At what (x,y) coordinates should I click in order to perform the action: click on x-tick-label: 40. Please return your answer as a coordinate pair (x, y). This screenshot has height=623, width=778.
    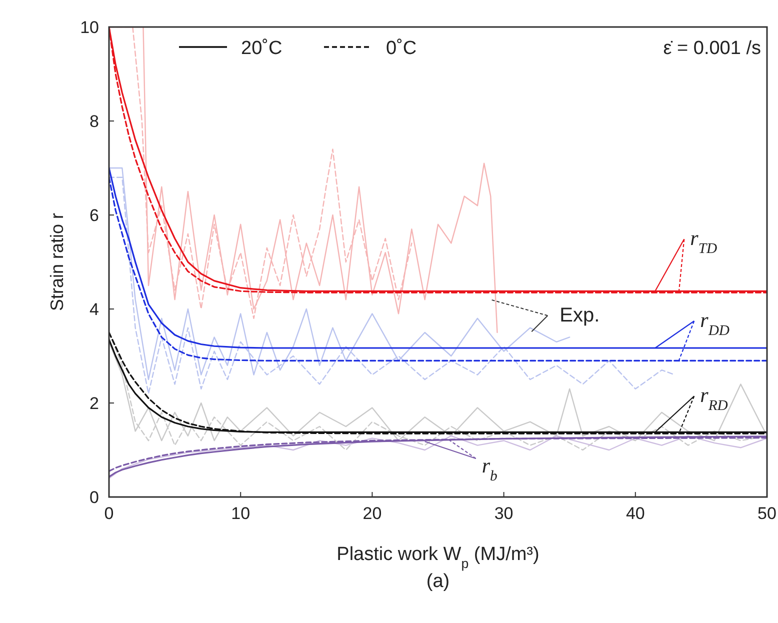
    Looking at the image, I should click on (635, 513).